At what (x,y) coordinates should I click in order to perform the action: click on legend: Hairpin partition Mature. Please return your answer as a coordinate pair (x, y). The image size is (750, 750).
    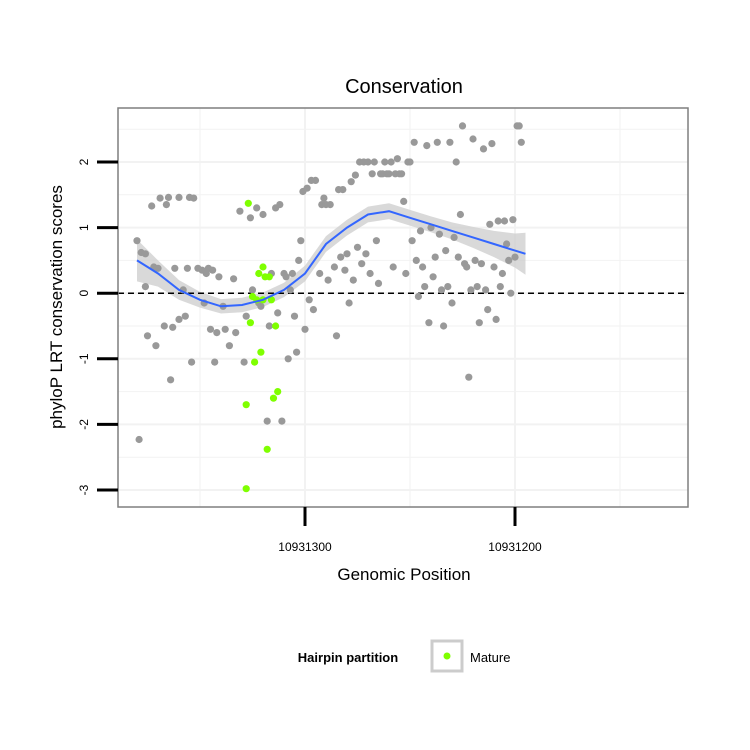
    Looking at the image, I should click on (404, 656).